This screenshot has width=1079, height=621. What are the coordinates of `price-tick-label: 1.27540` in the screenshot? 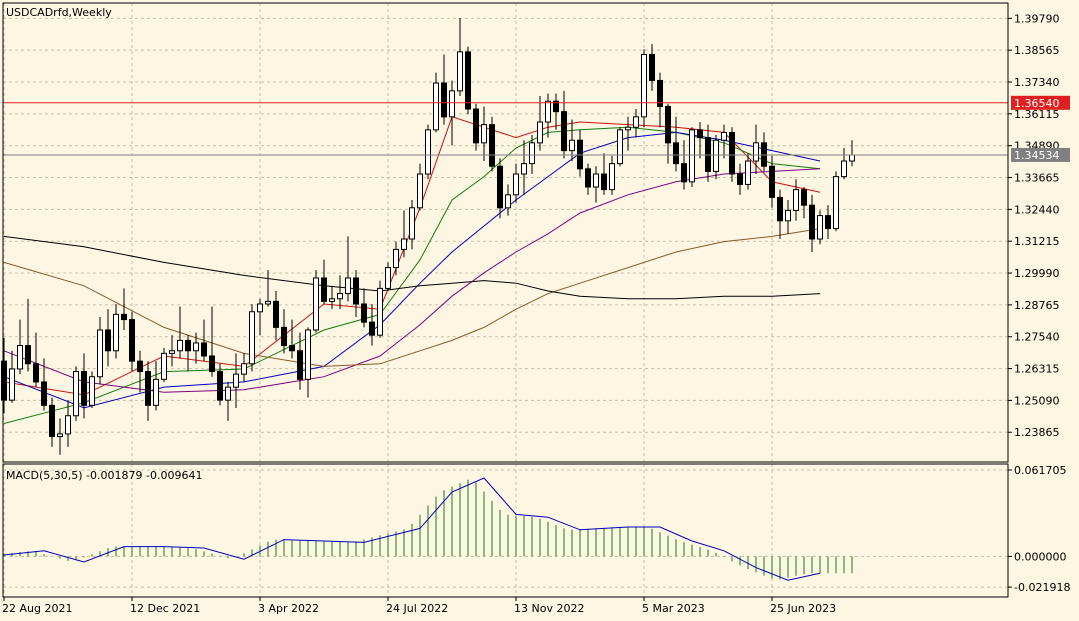 It's located at (1037, 337).